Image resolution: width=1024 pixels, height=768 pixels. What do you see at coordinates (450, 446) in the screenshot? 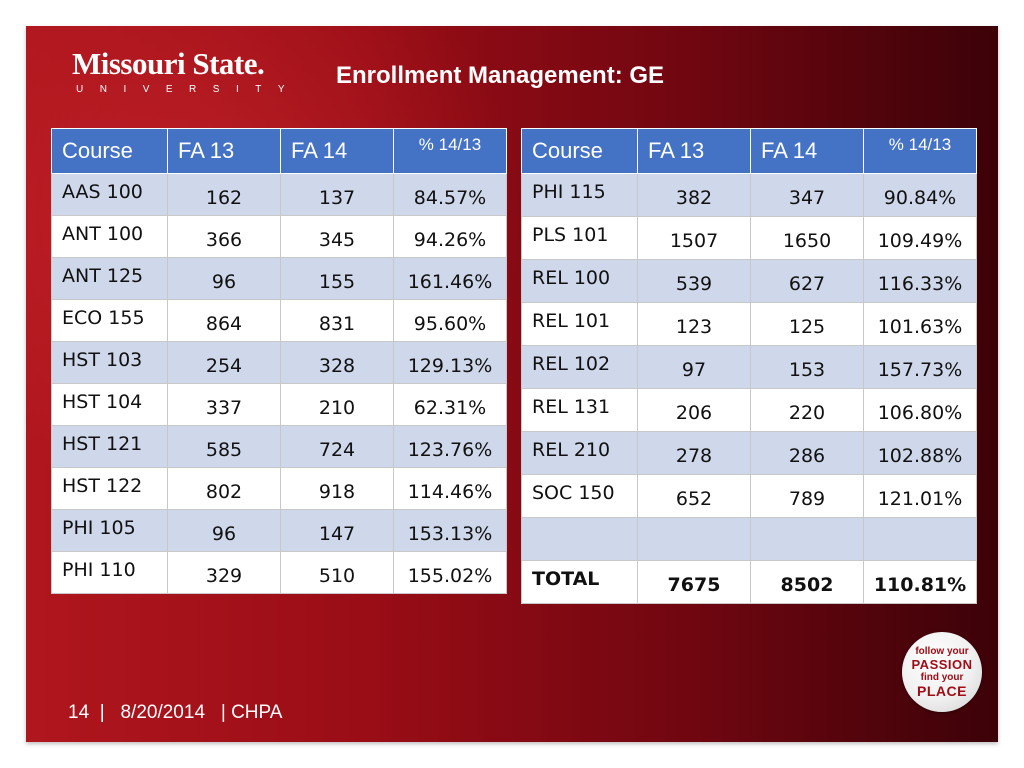
I see `percent-cell: 123.76%` at bounding box center [450, 446].